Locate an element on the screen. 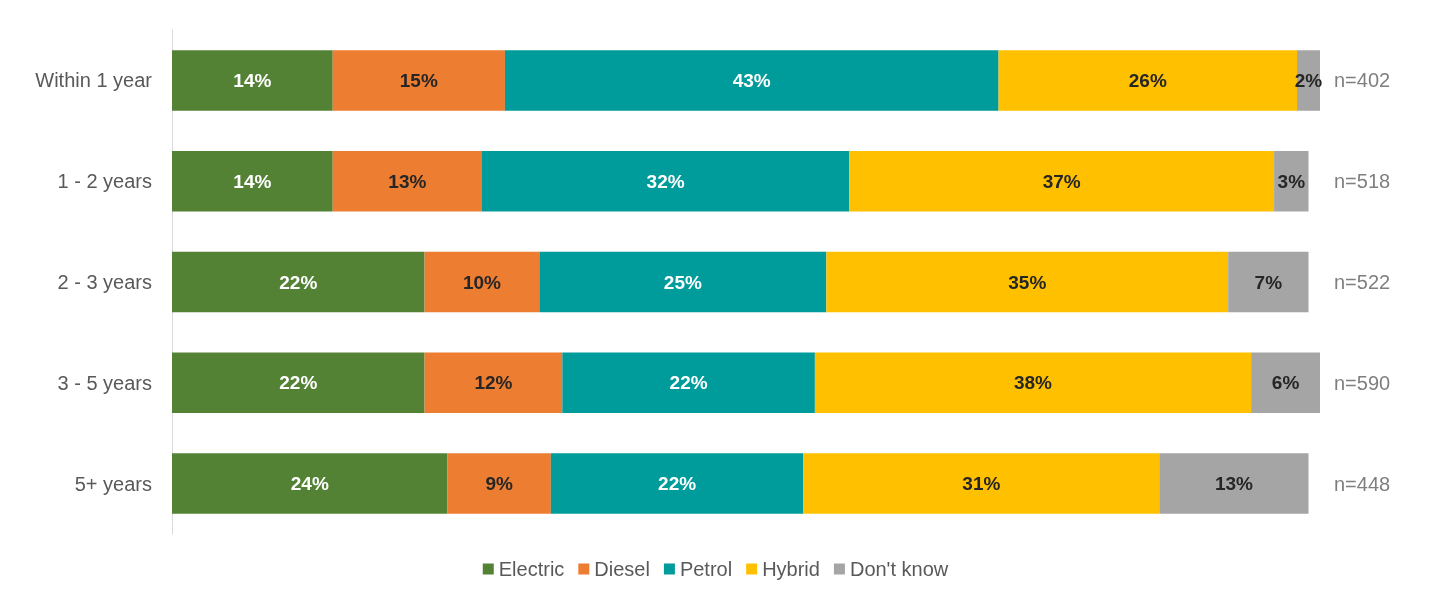 The height and width of the screenshot is (596, 1431). y-tick-label: Within 1 year is located at coordinates (94, 80).